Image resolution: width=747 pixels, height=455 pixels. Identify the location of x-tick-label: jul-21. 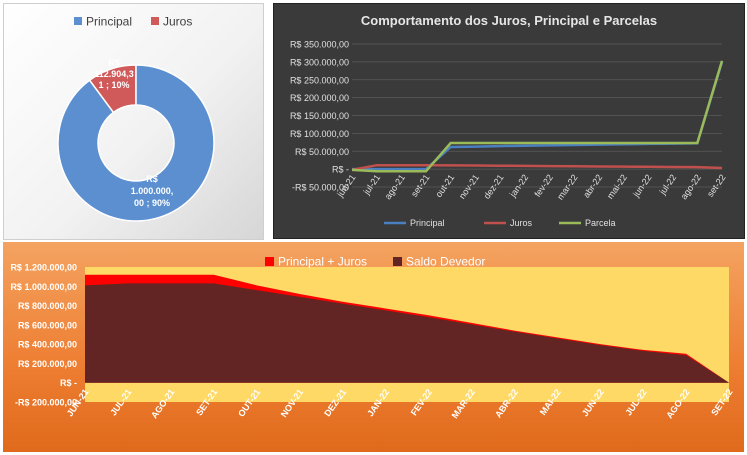
(371, 185).